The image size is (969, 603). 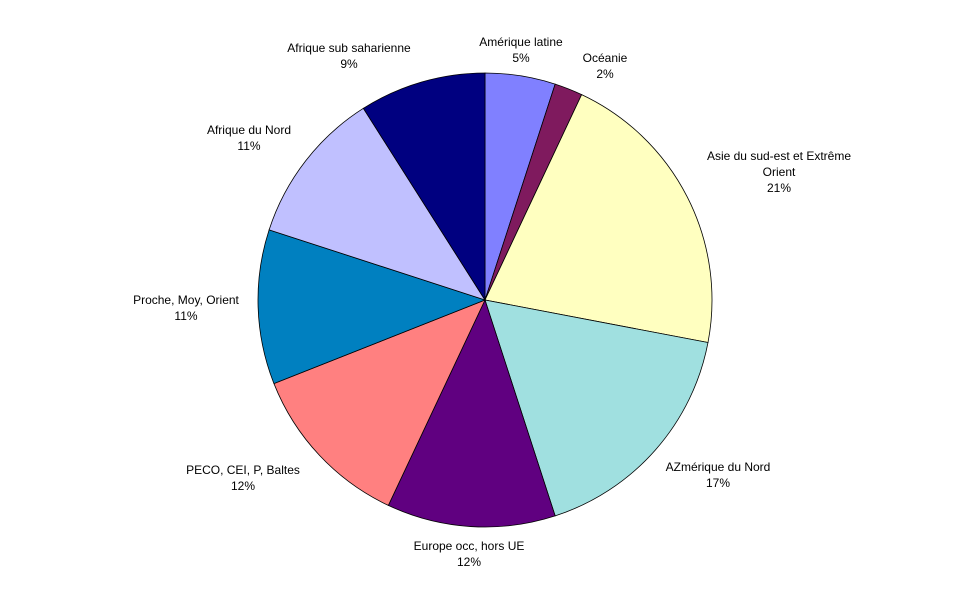 I want to click on slice-label: Asie du sud-est et Extrême Orient 21%, so click(x=779, y=172).